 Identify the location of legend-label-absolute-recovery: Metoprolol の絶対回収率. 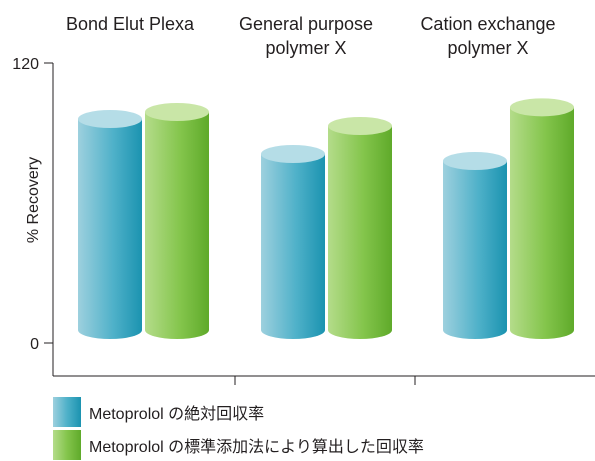
(177, 414).